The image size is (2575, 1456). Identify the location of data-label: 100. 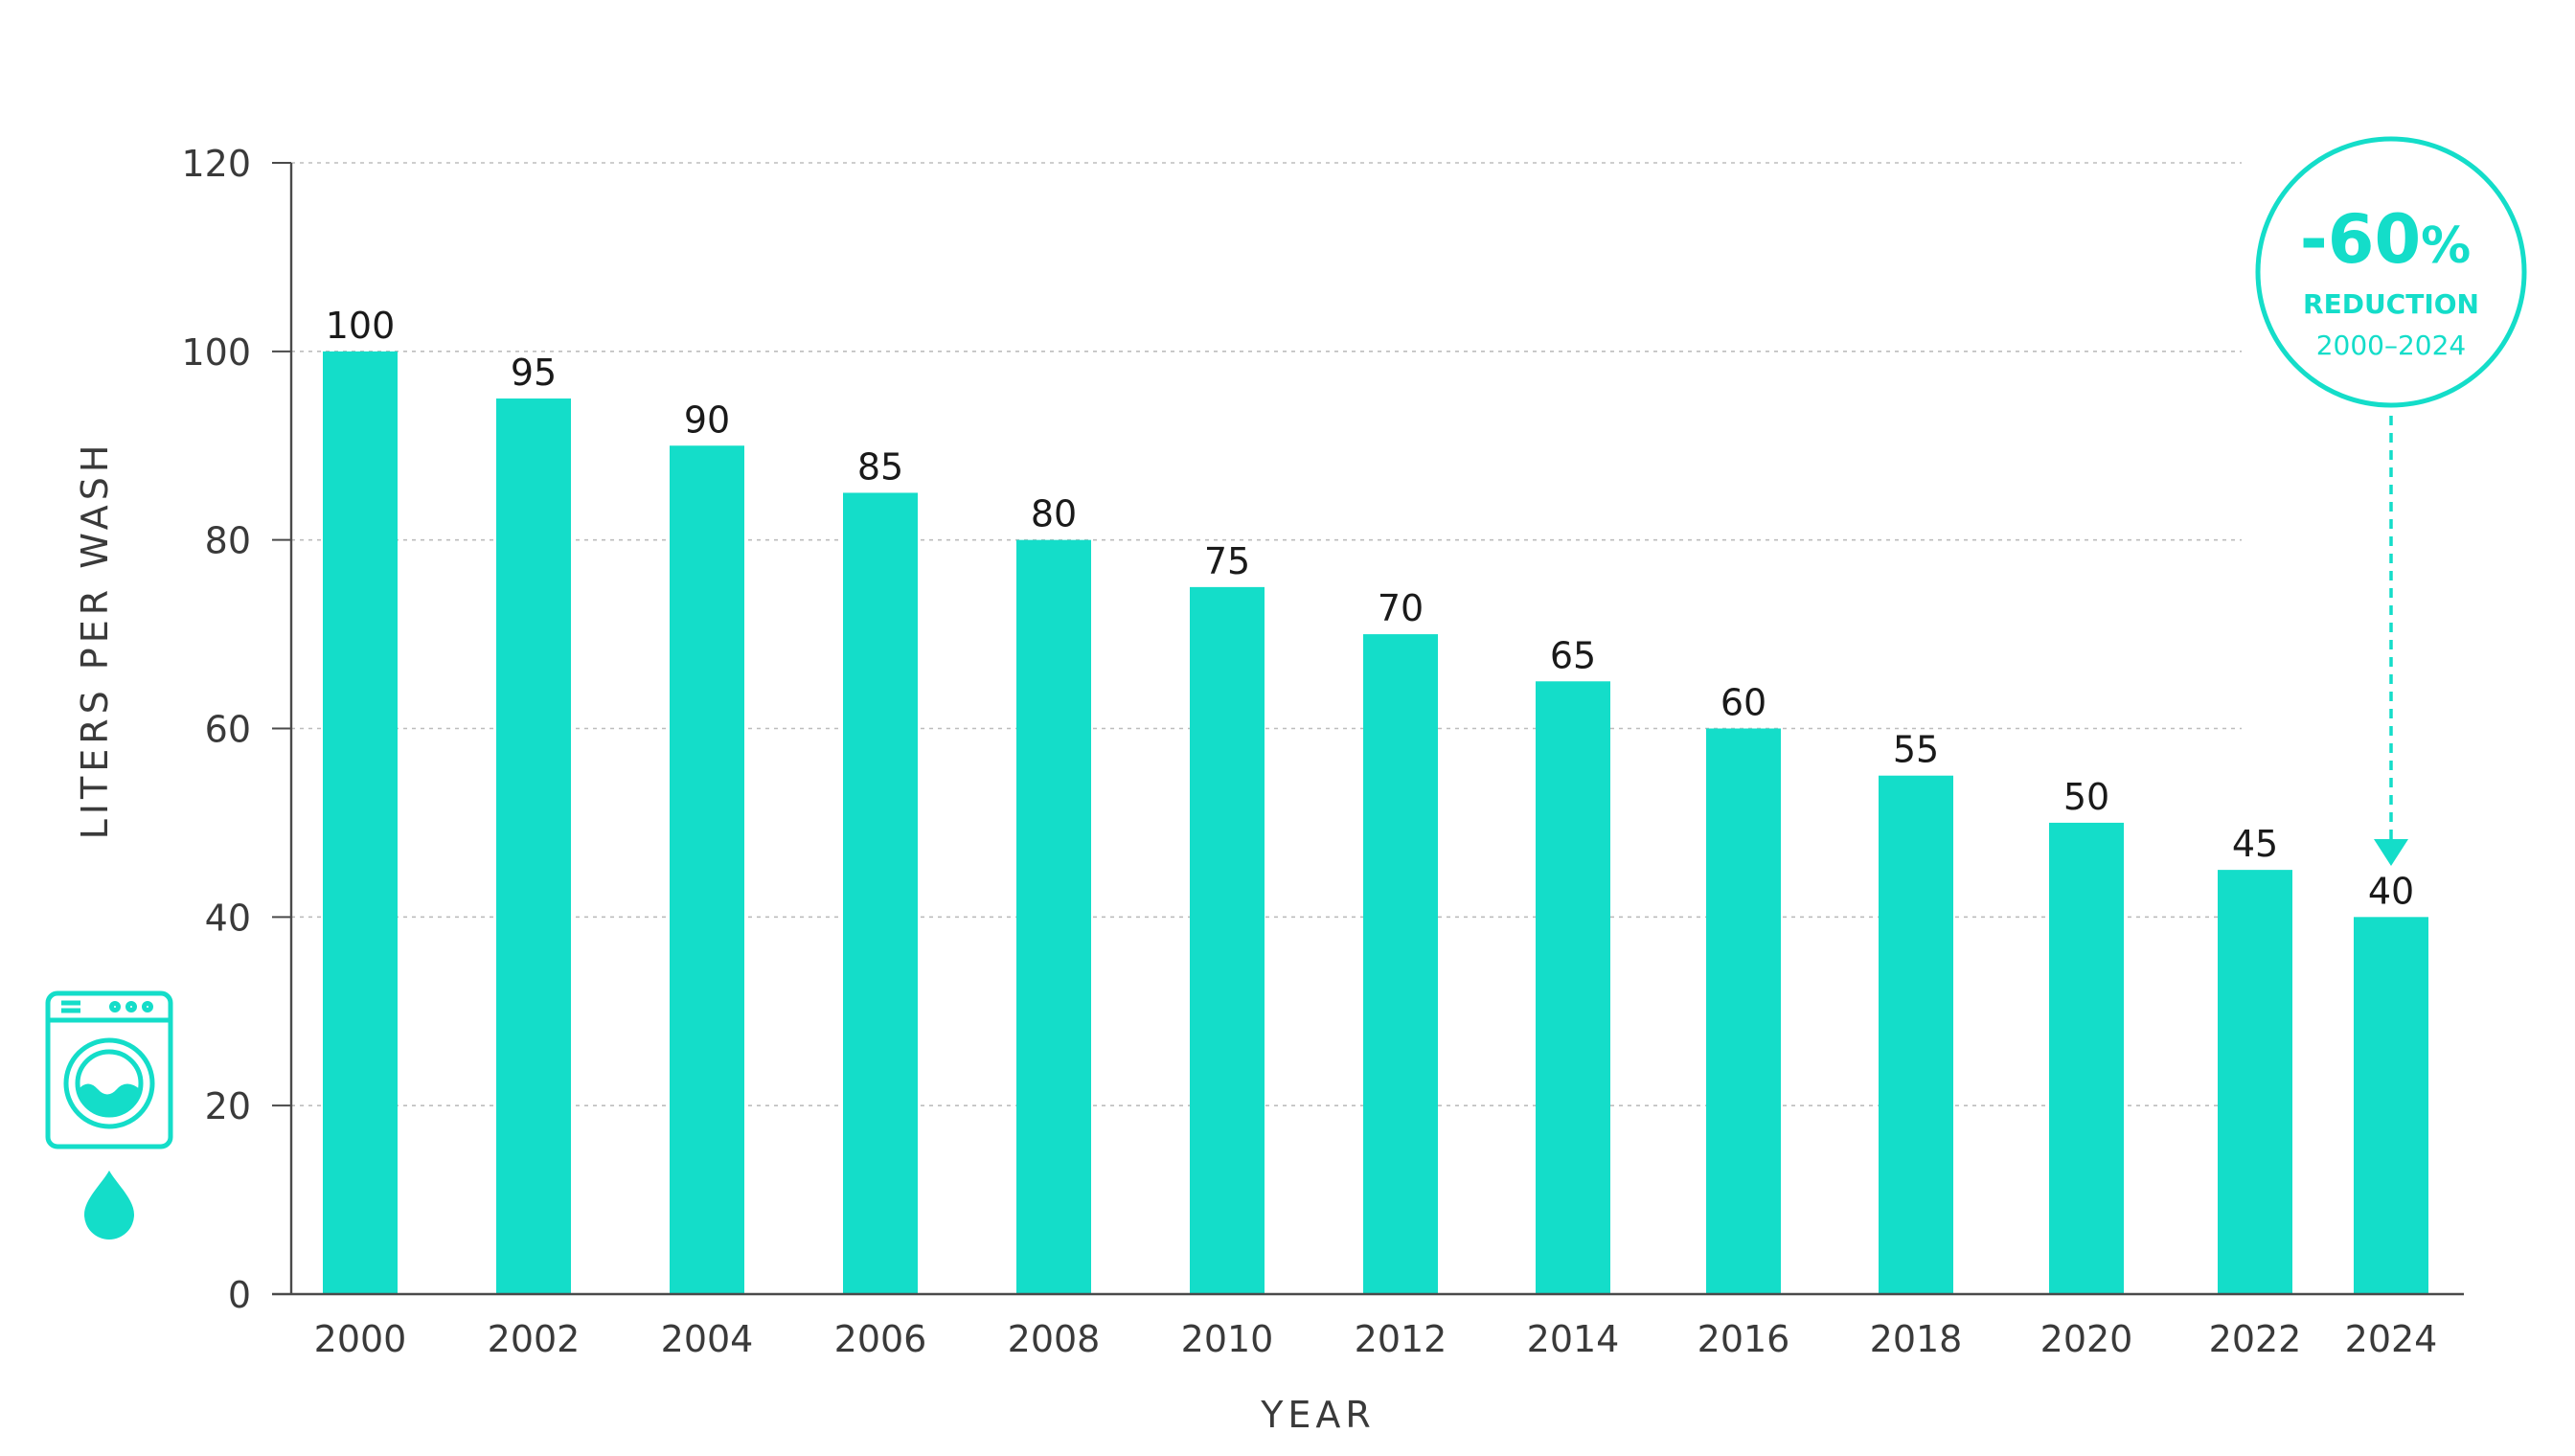
(361, 326).